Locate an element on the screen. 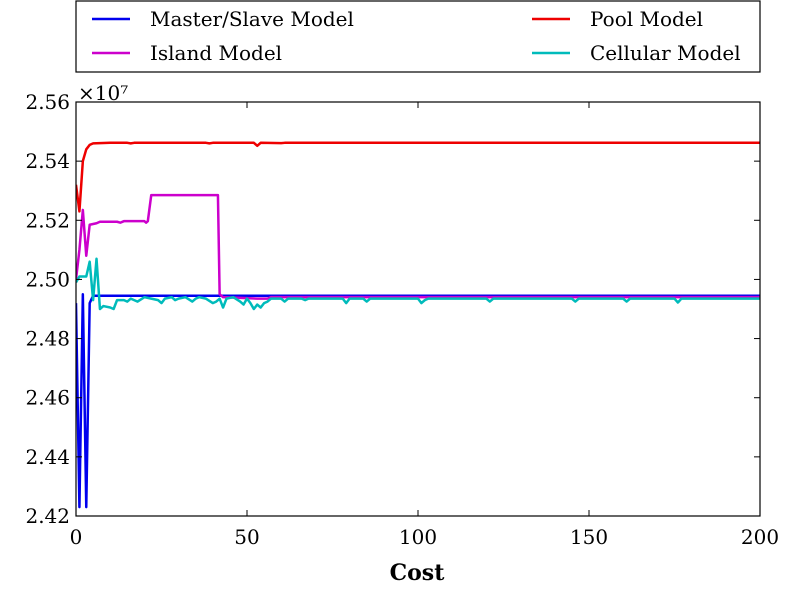 The width and height of the screenshot is (800, 604). legend-label-3: Island Model is located at coordinates (216, 53).